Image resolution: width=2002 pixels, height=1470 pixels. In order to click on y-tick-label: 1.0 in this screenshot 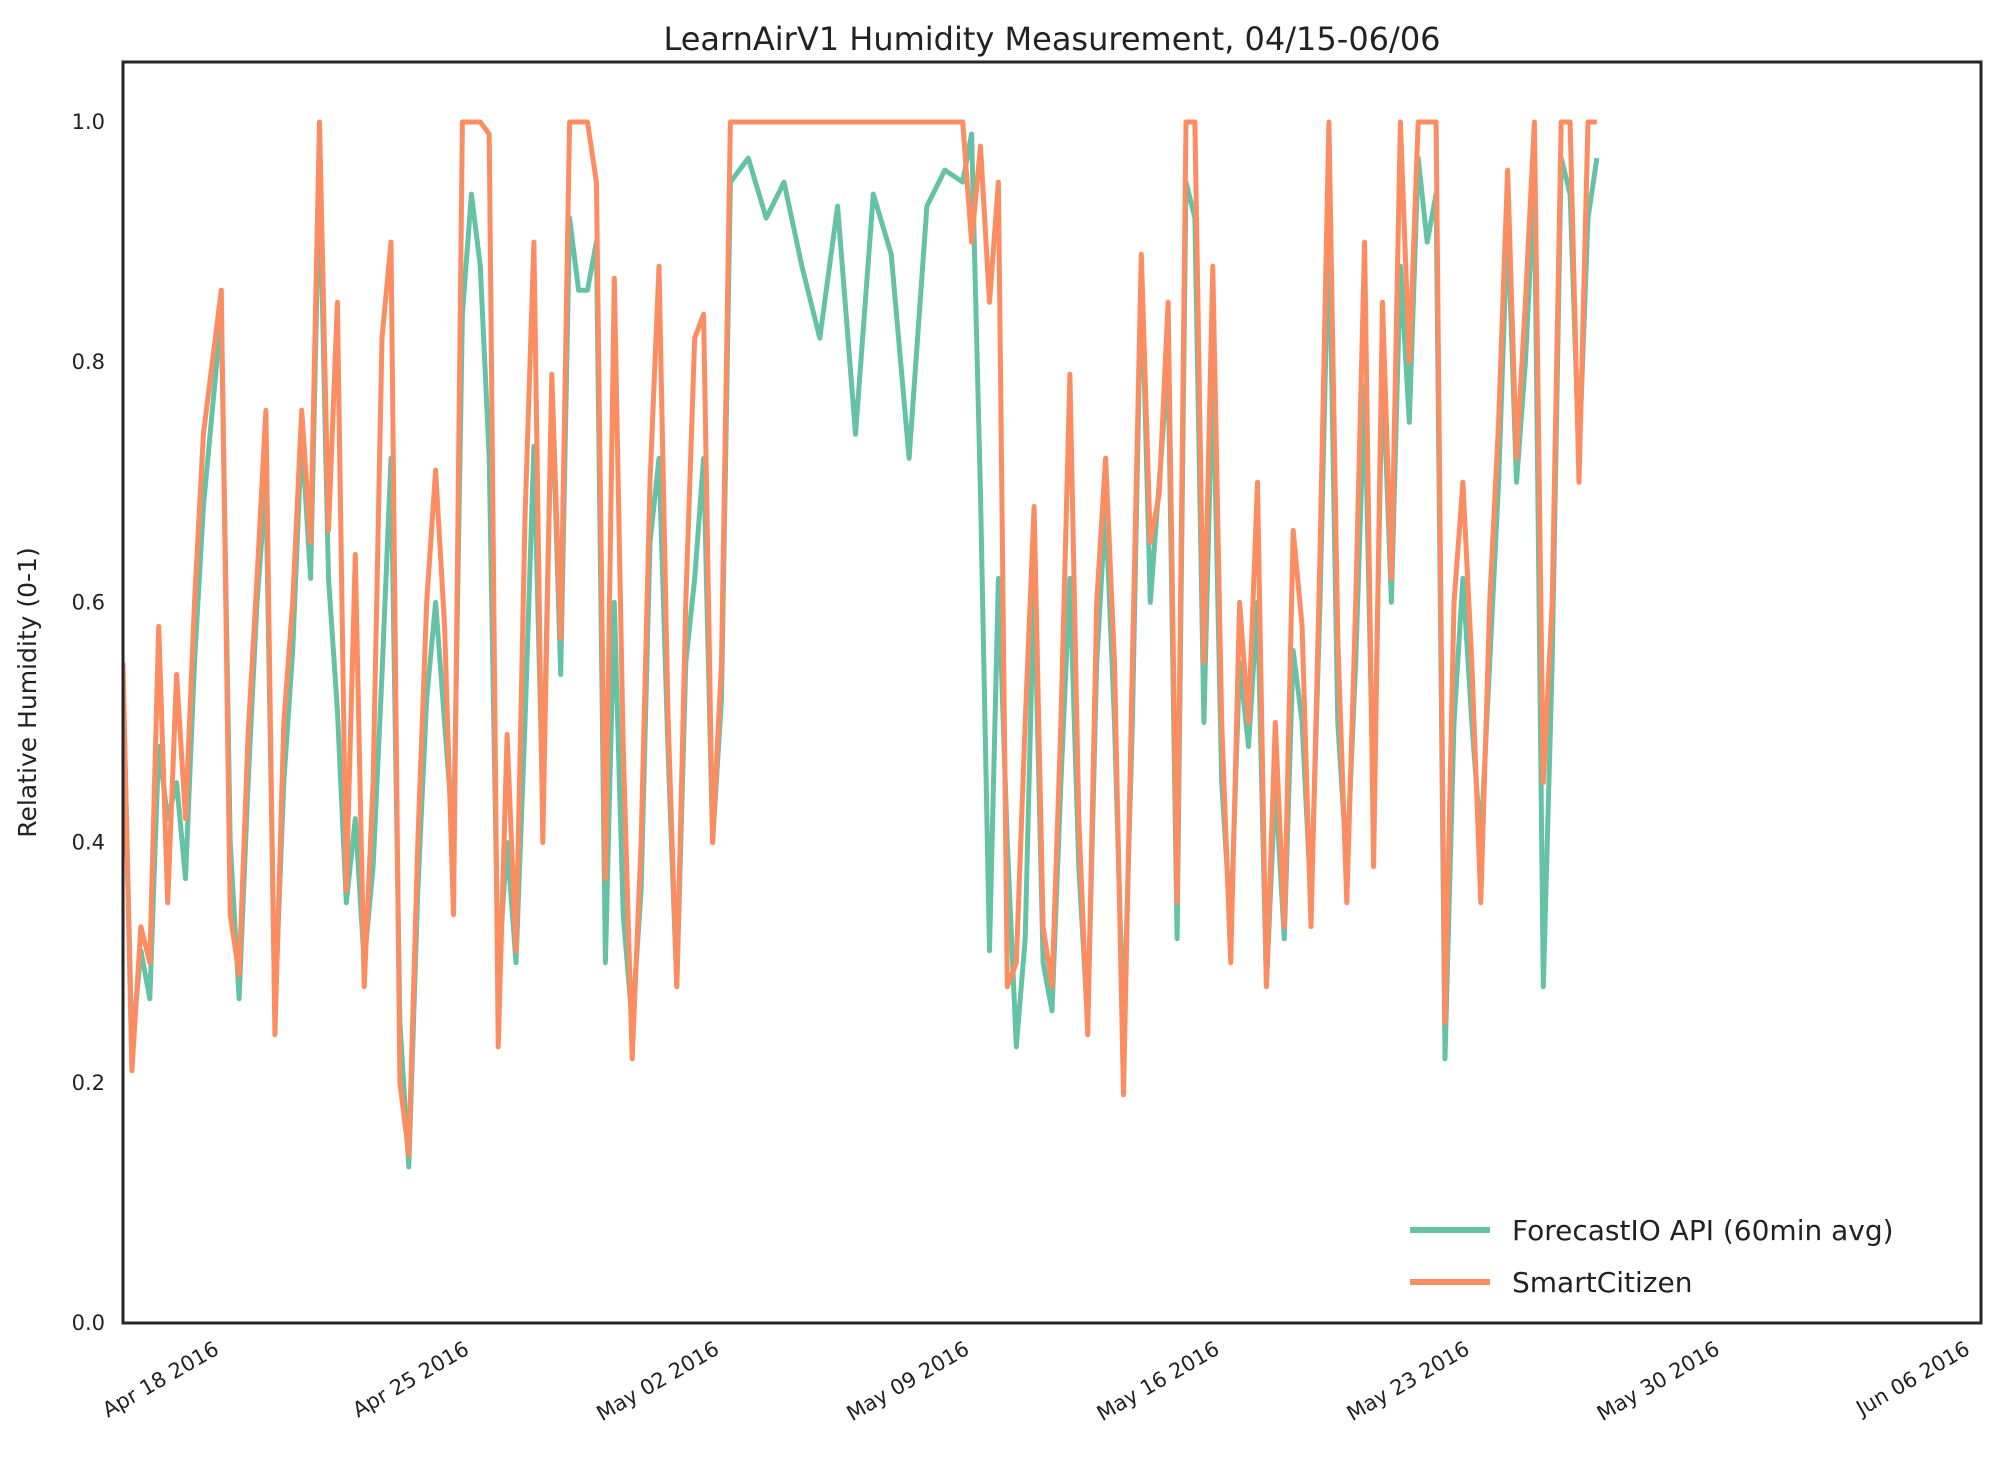, I will do `click(88, 122)`.